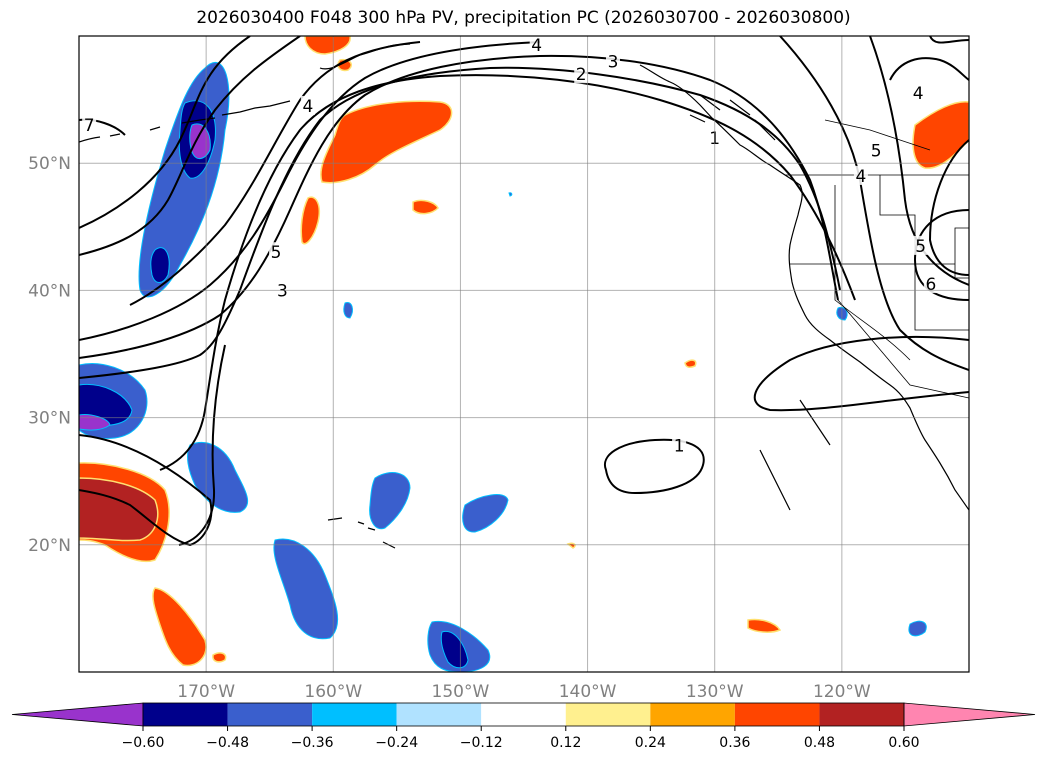 The width and height of the screenshot is (1047, 765). What do you see at coordinates (227, 743) in the screenshot?
I see `colorbar-tick-label: −0.48` at bounding box center [227, 743].